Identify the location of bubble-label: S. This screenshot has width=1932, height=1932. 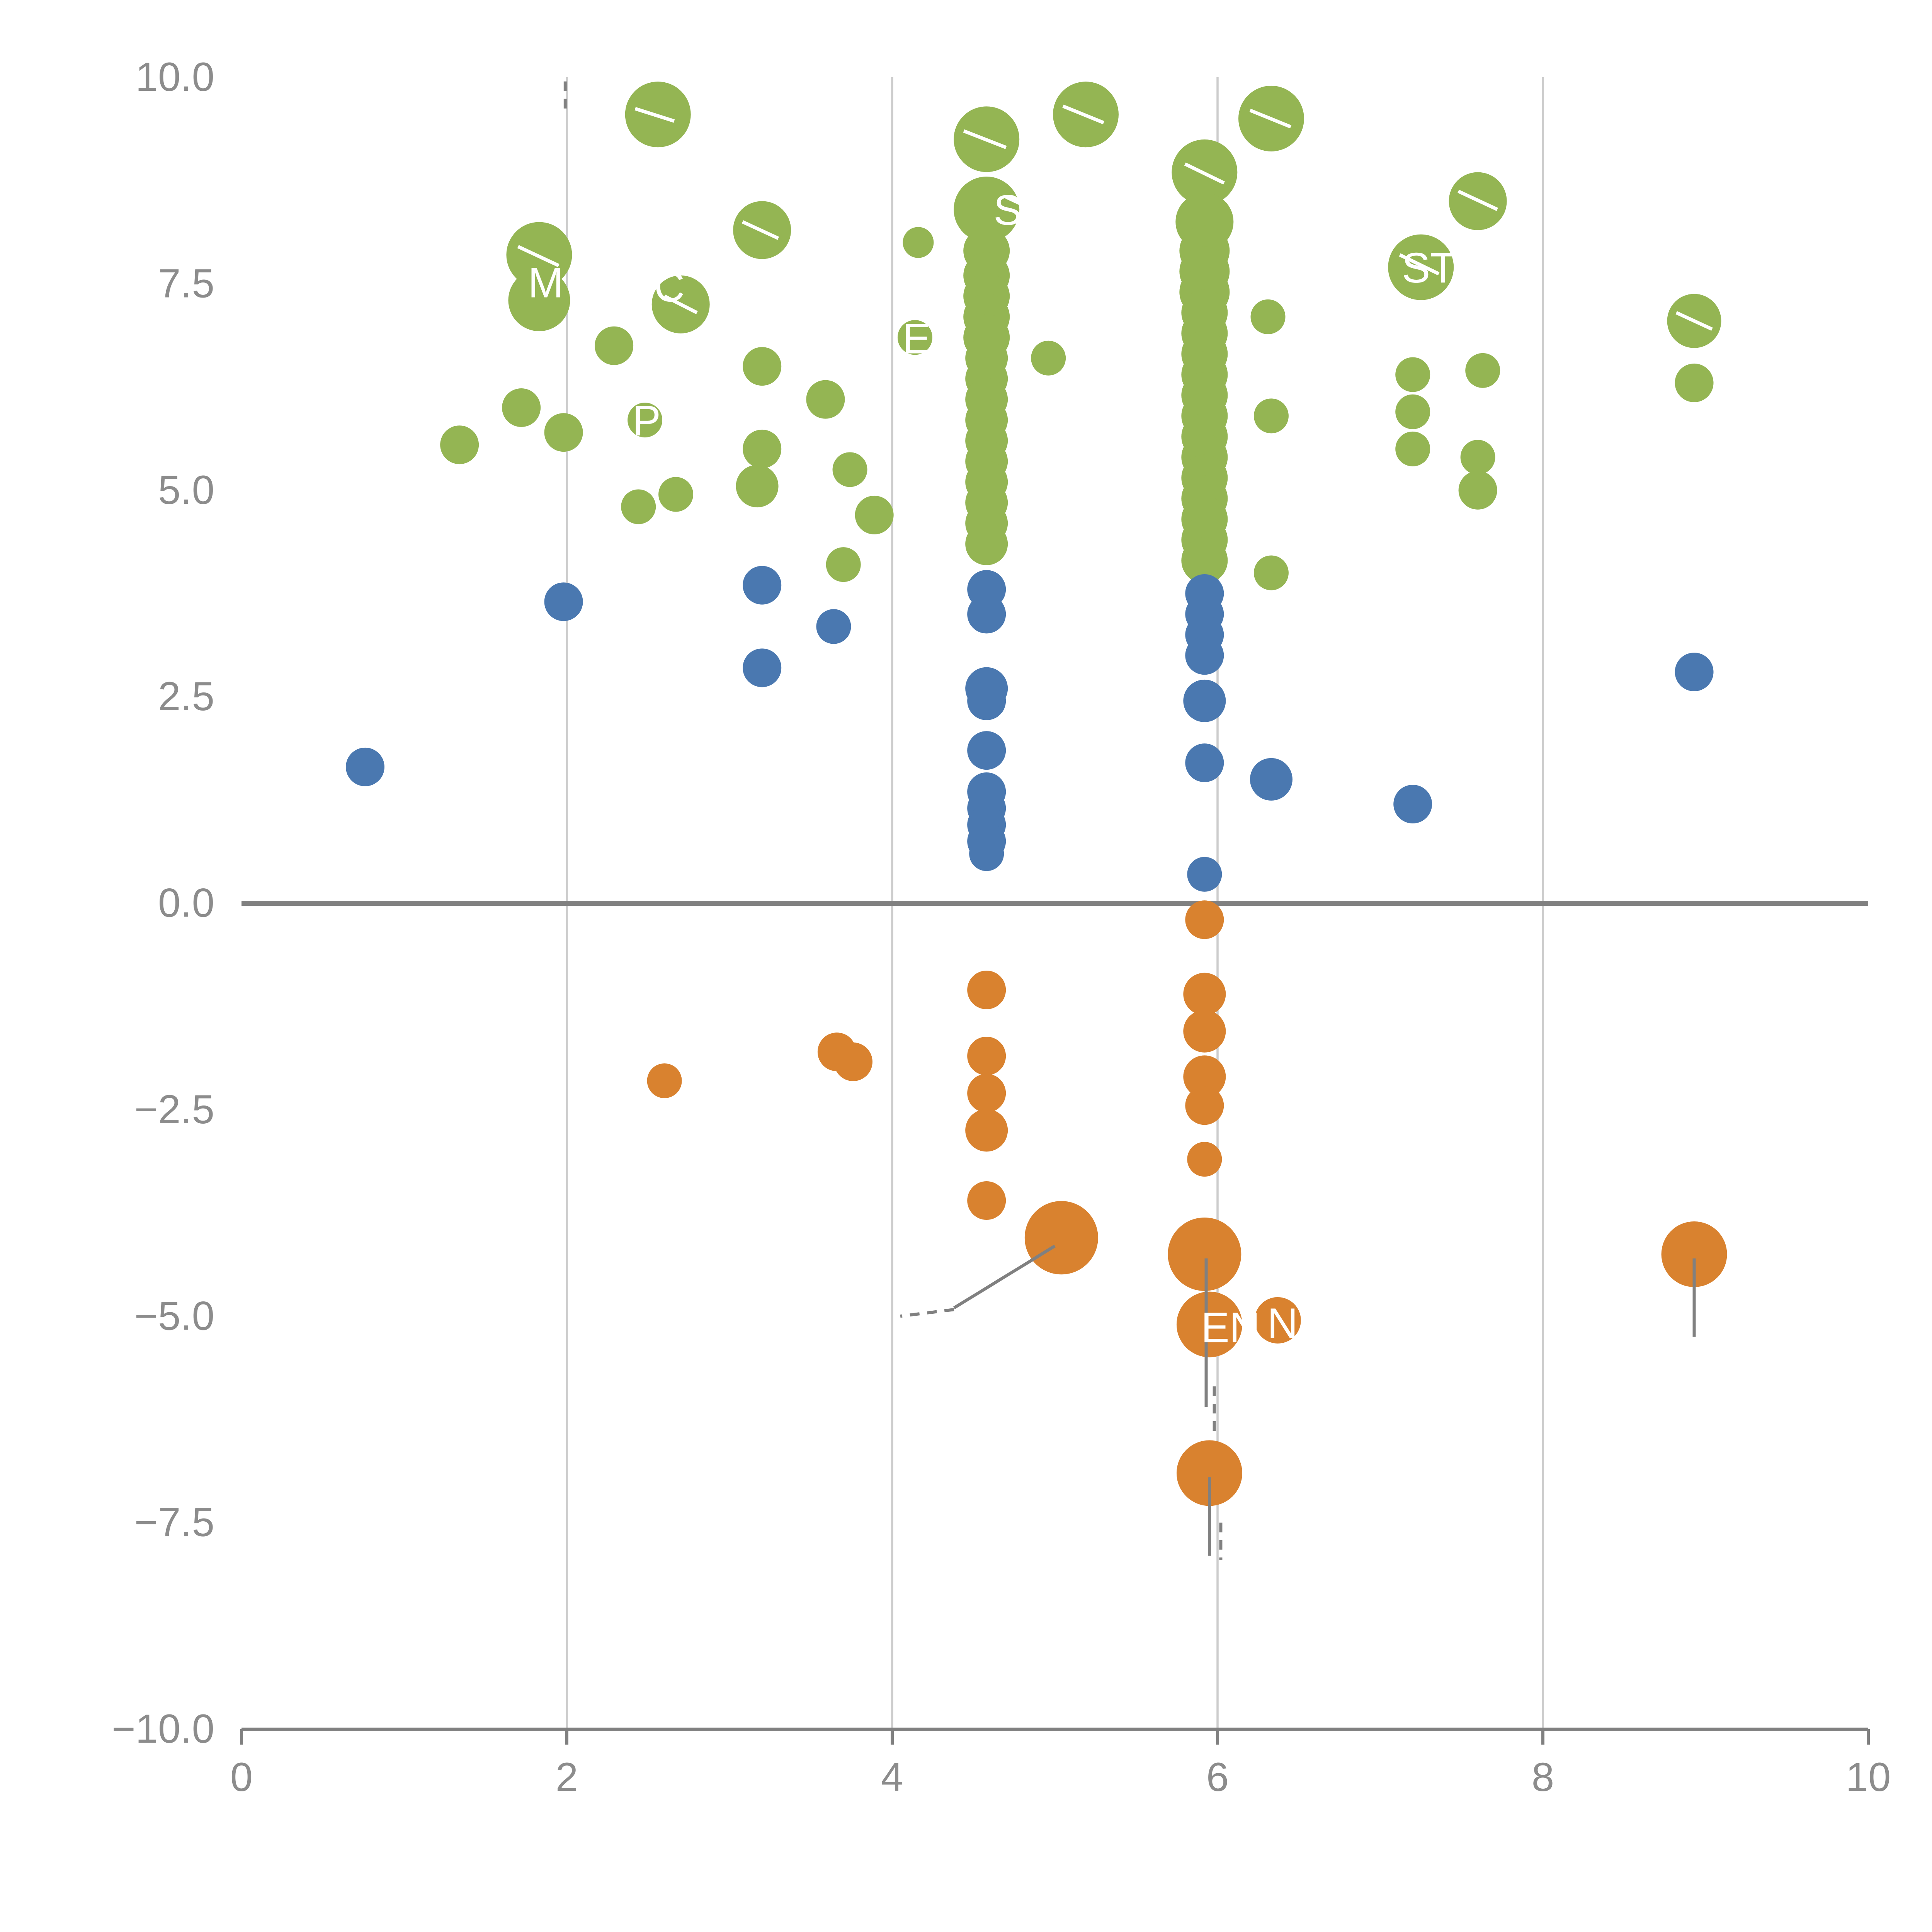
(1007, 210).